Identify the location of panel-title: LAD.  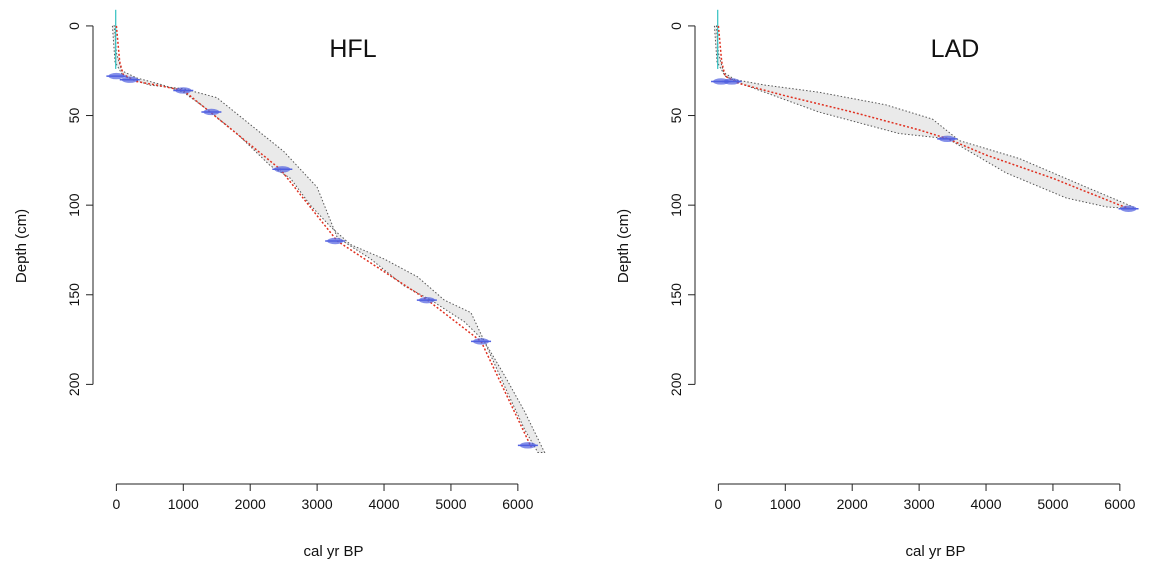
(955, 49).